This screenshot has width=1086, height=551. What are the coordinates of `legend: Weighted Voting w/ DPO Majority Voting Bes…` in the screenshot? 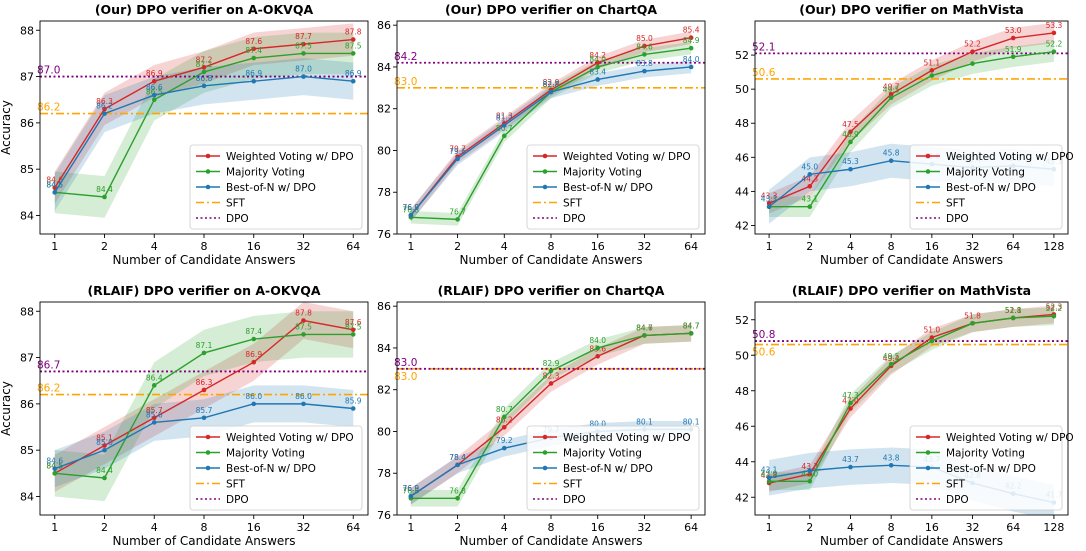 It's located at (276, 468).